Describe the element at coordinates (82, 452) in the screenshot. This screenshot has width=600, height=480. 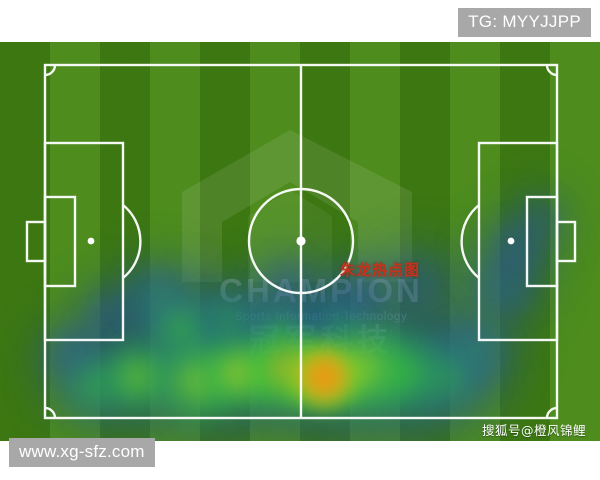
I see `website-watermark-badge: www.xg-sfz.com` at that location.